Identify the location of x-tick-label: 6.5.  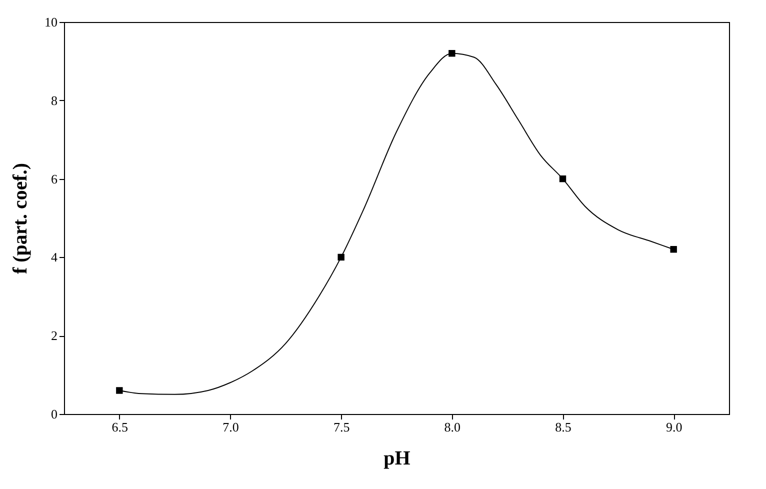
(120, 427).